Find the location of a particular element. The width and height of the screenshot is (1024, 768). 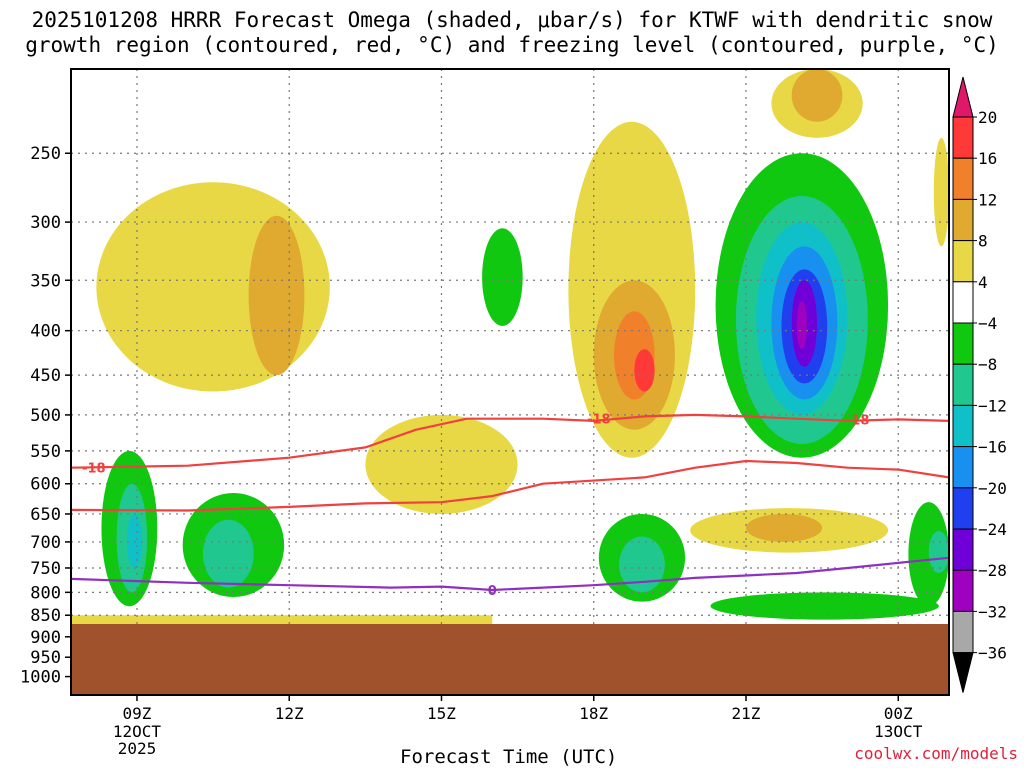

colorbar-label-0: 20 is located at coordinates (987, 117).